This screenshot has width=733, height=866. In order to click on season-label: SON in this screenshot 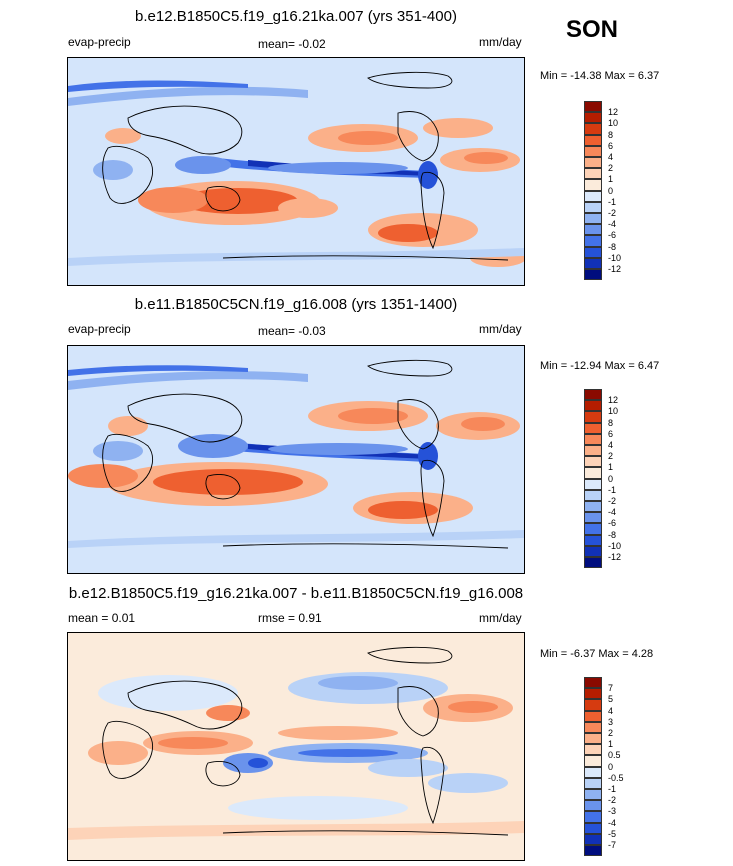, I will do `click(592, 29)`.